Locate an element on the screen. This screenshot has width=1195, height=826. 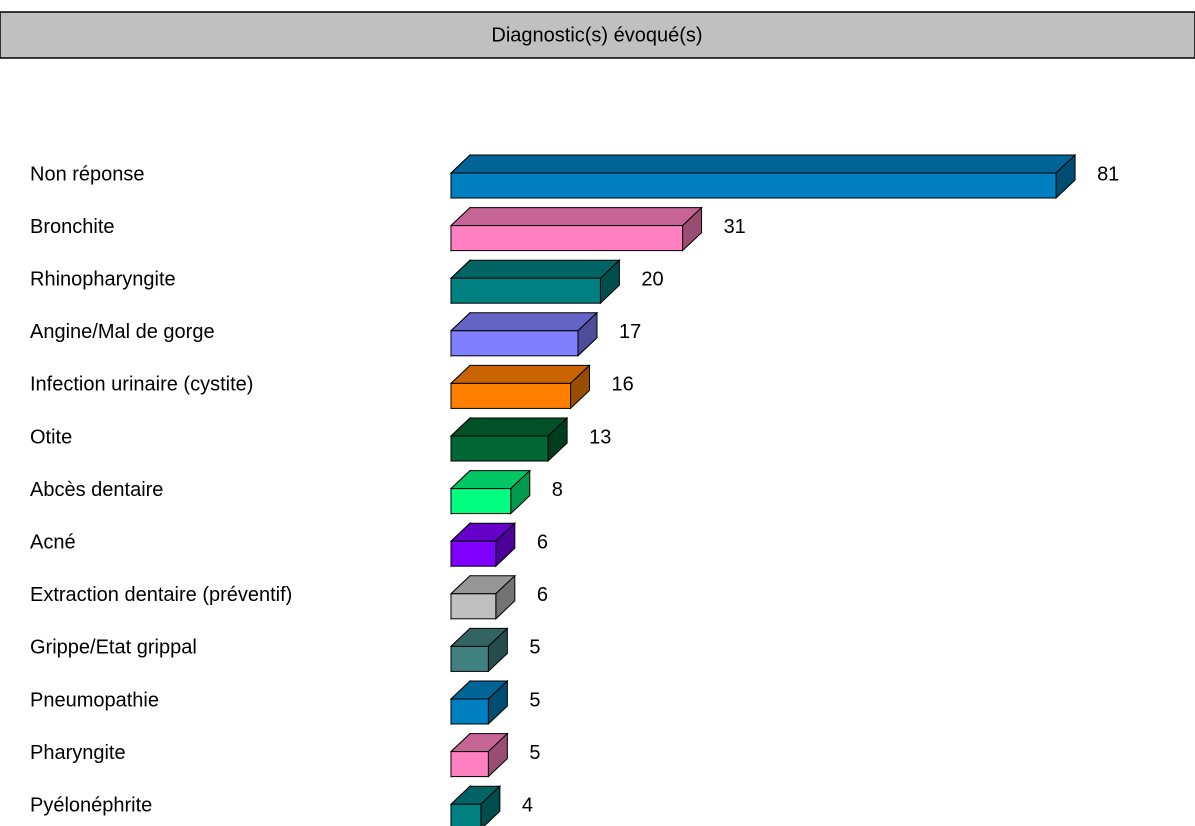
category-label: Non réponse is located at coordinates (87, 174).